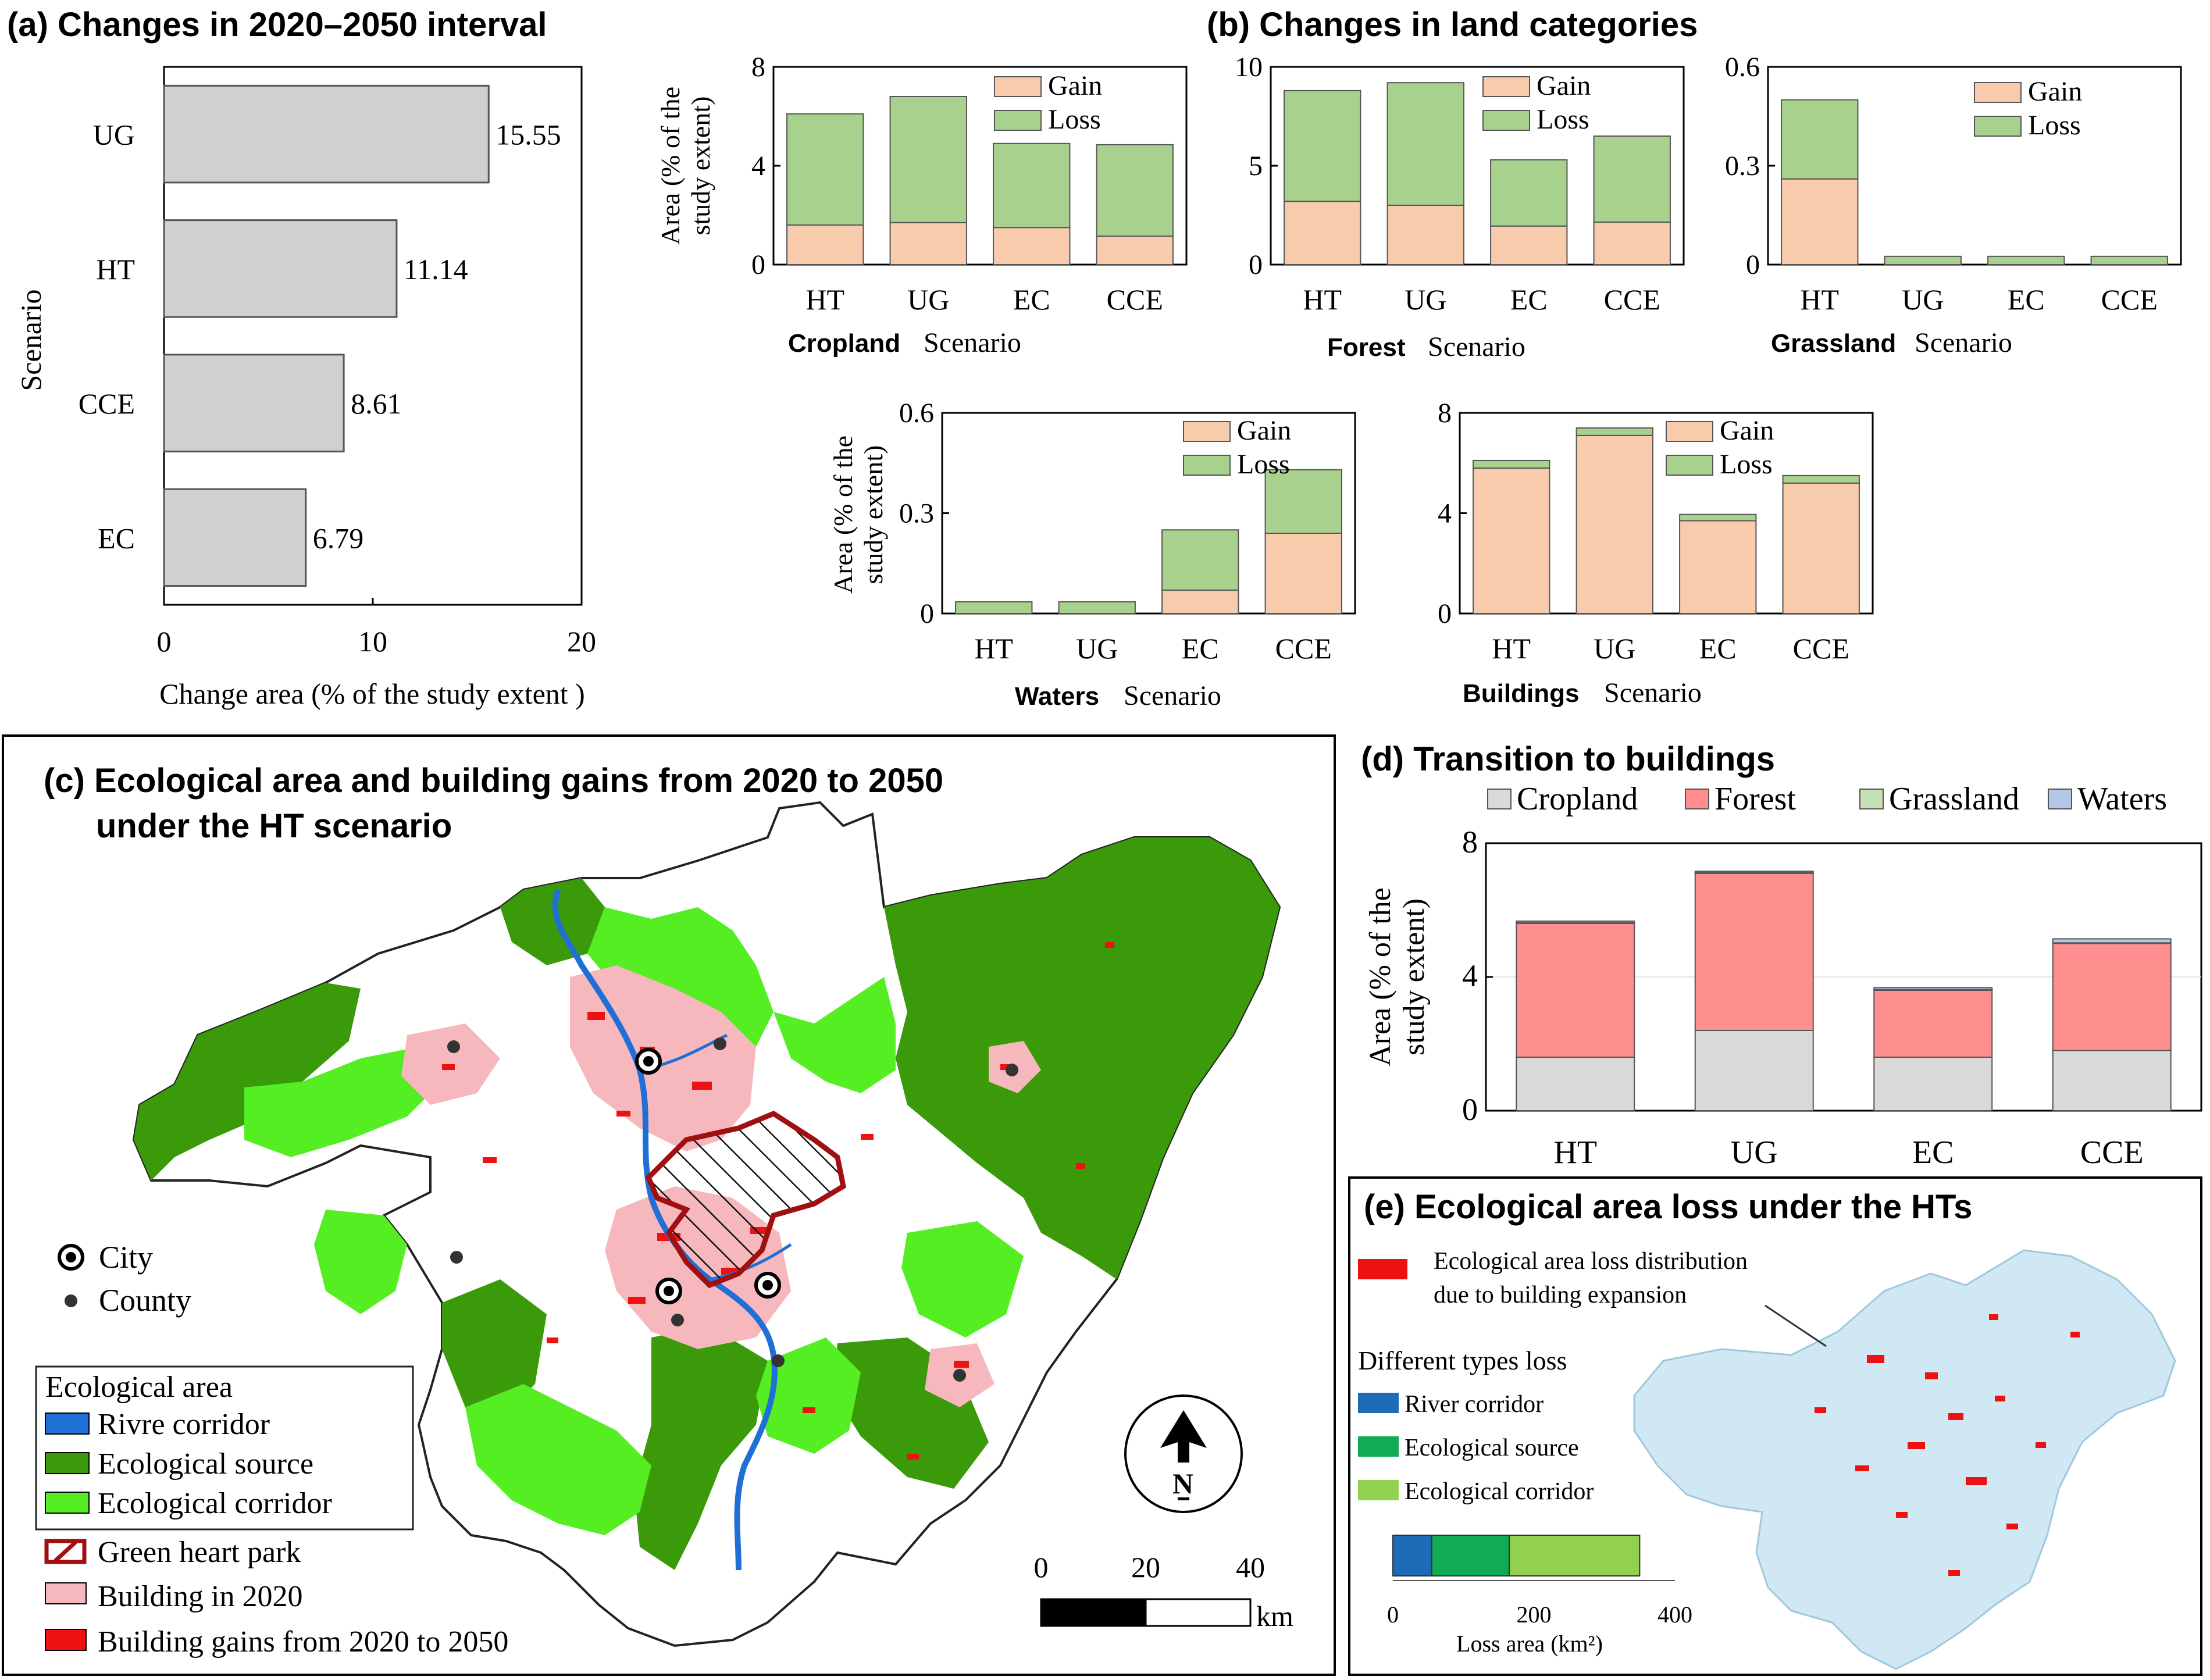 This screenshot has height=1680, width=2210. What do you see at coordinates (1998, 126) in the screenshot?
I see `grassland-legend-swatch-loss` at bounding box center [1998, 126].